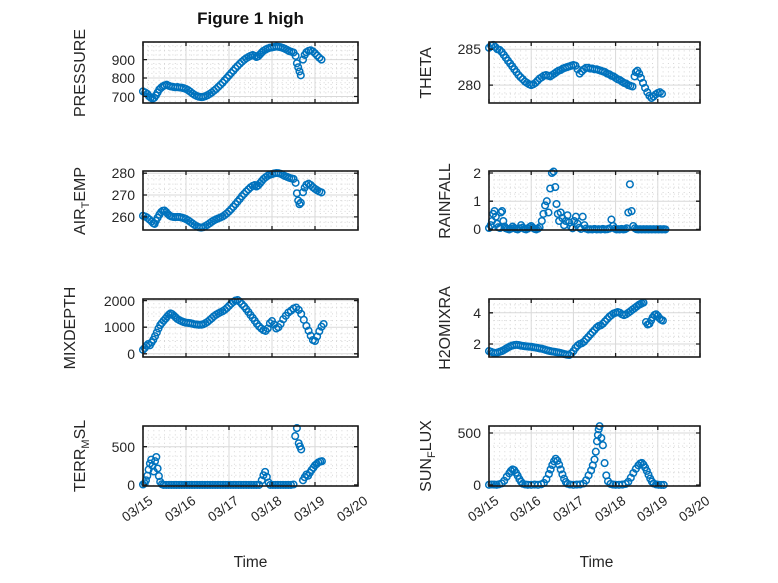  I want to click on scatter-markers-H2OMIXRA, so click(575, 329).